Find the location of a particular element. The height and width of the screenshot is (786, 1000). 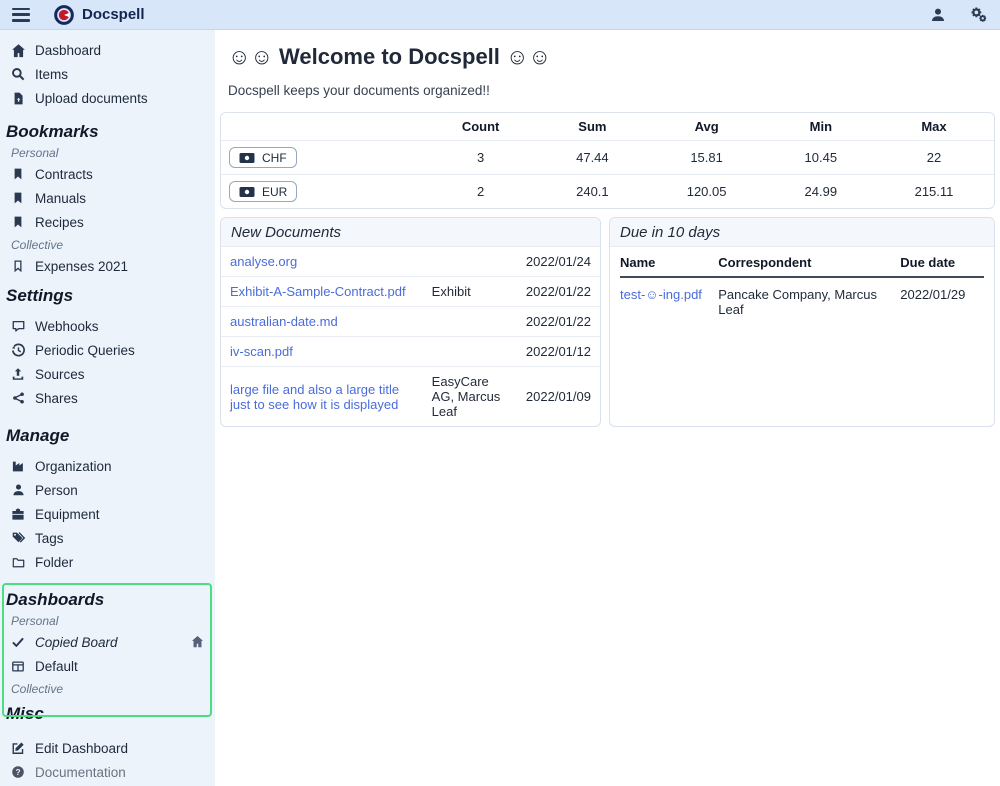

sidebar-item-shares: Shares is located at coordinates (107, 398).